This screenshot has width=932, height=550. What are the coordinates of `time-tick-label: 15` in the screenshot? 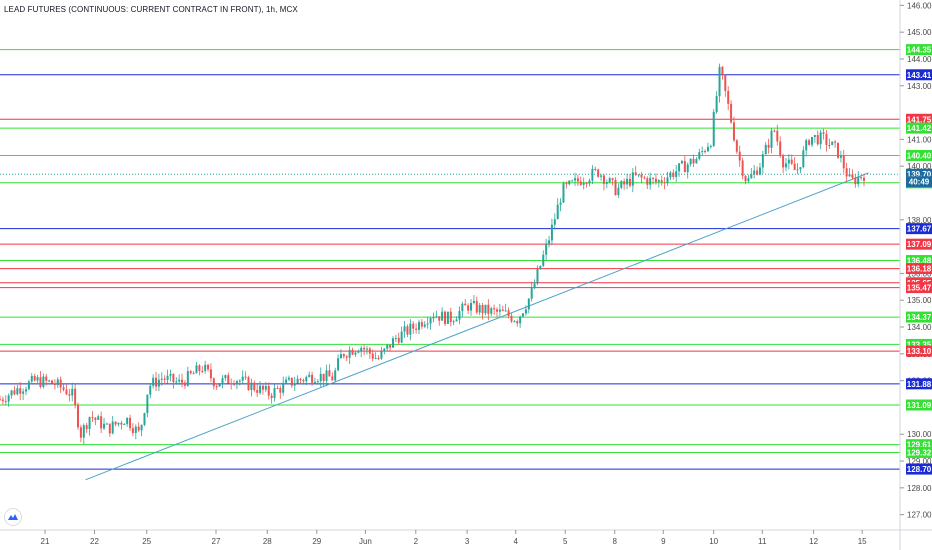 It's located at (862, 541).